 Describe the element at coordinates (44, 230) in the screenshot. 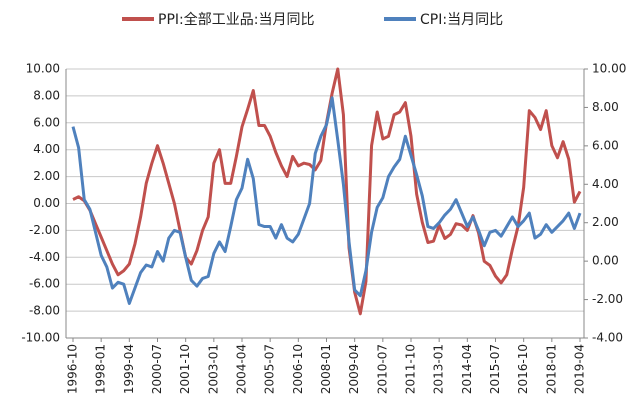

I see `y-tick-label: -2.00` at that location.